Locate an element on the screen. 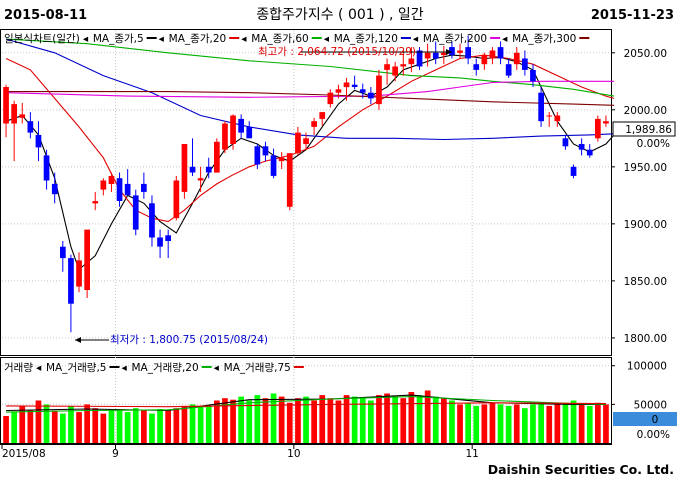  volume-tick-label: 100000 is located at coordinates (647, 367).